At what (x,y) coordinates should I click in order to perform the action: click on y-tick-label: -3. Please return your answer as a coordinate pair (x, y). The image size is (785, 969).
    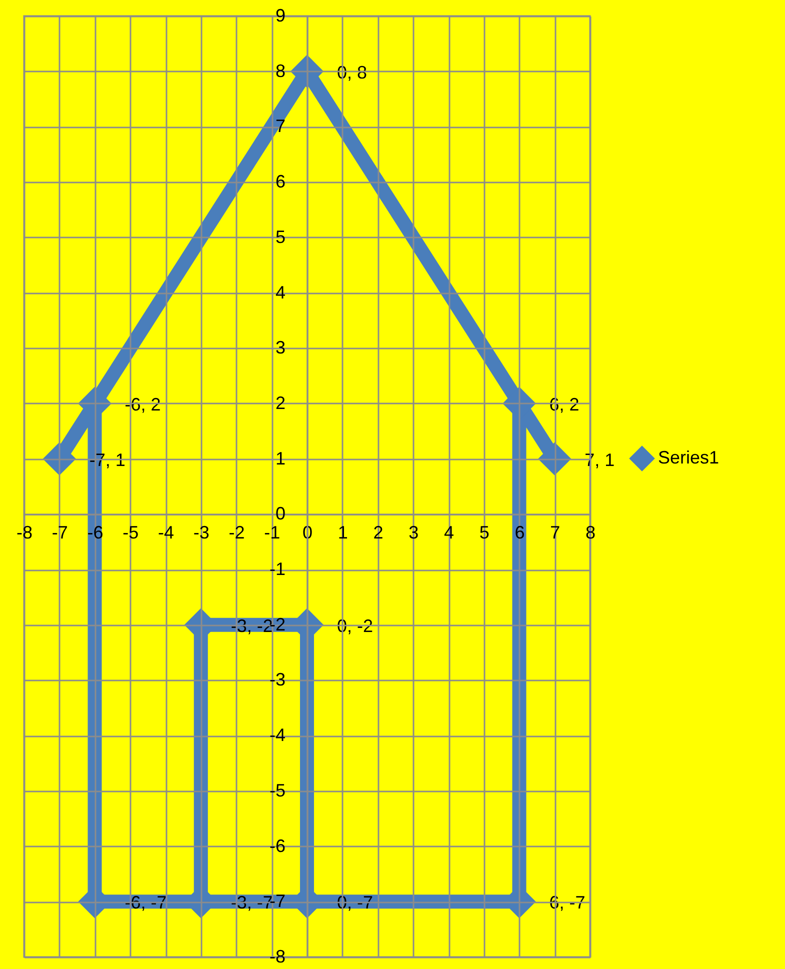
    Looking at the image, I should click on (277, 680).